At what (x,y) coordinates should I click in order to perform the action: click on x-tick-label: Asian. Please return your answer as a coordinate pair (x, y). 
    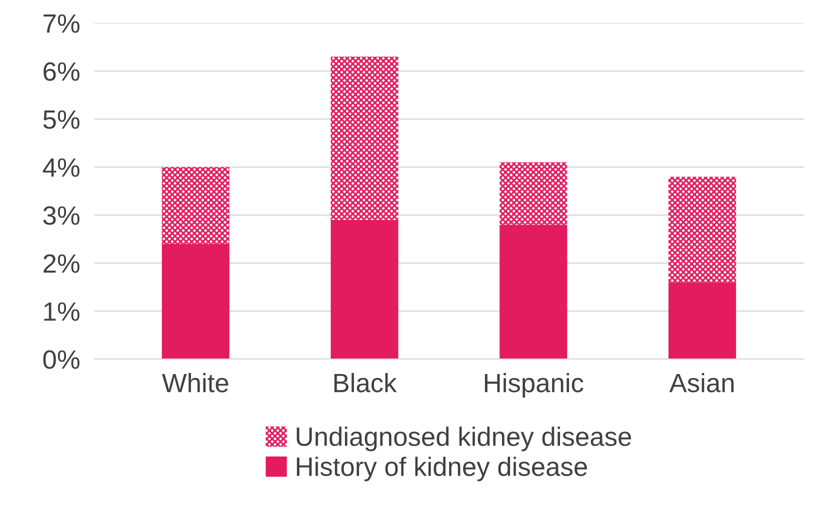
    Looking at the image, I should click on (701, 382).